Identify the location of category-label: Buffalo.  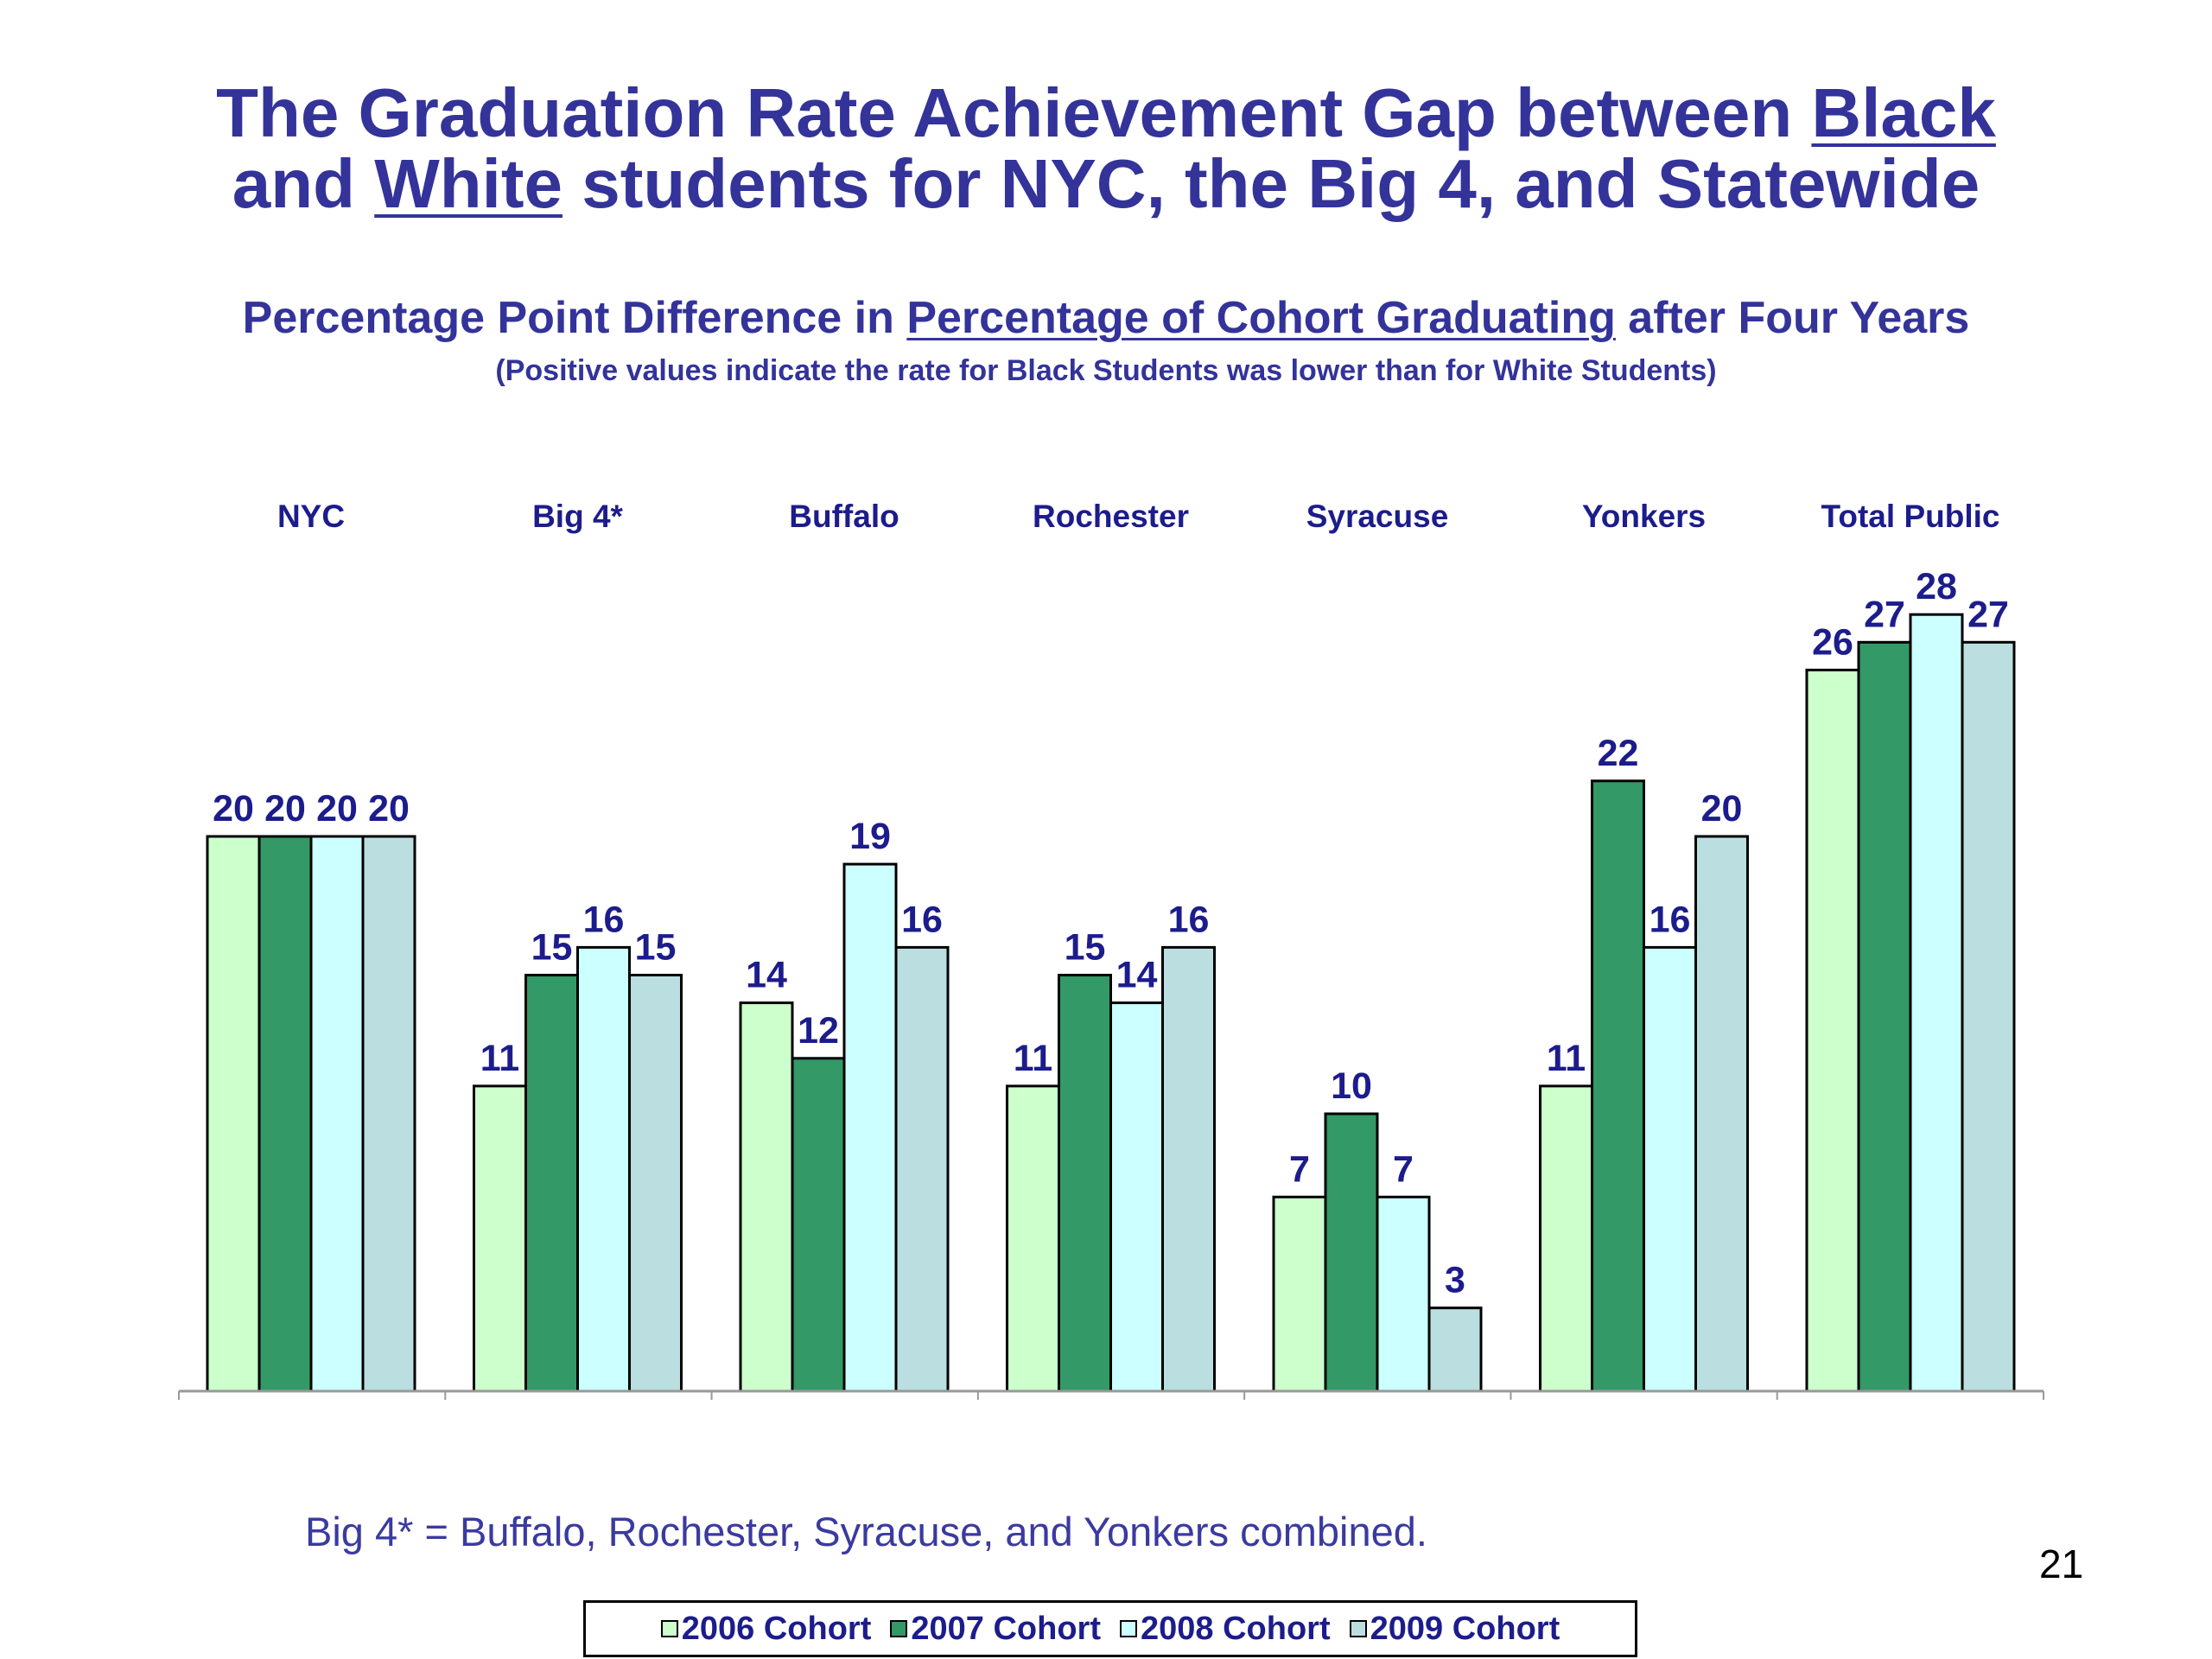
(844, 516).